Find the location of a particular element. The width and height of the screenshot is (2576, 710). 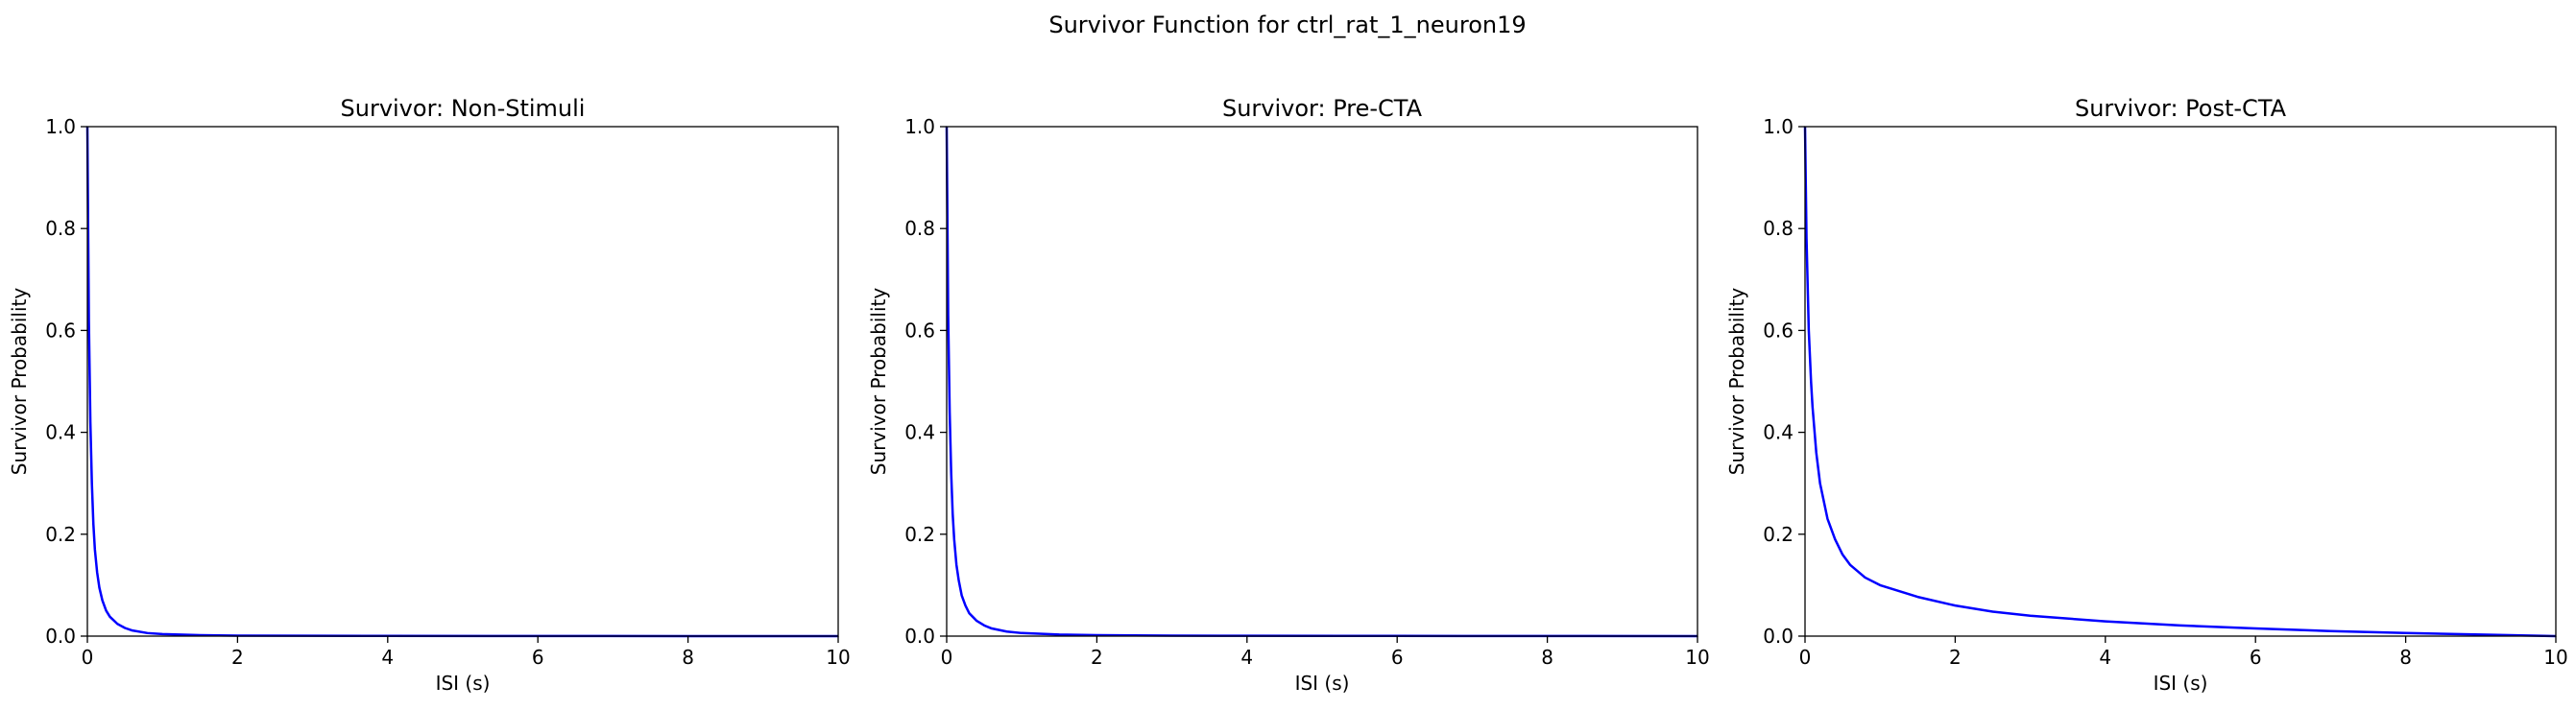

chart-title: Survivor: Post-CTA is located at coordinates (2181, 108).